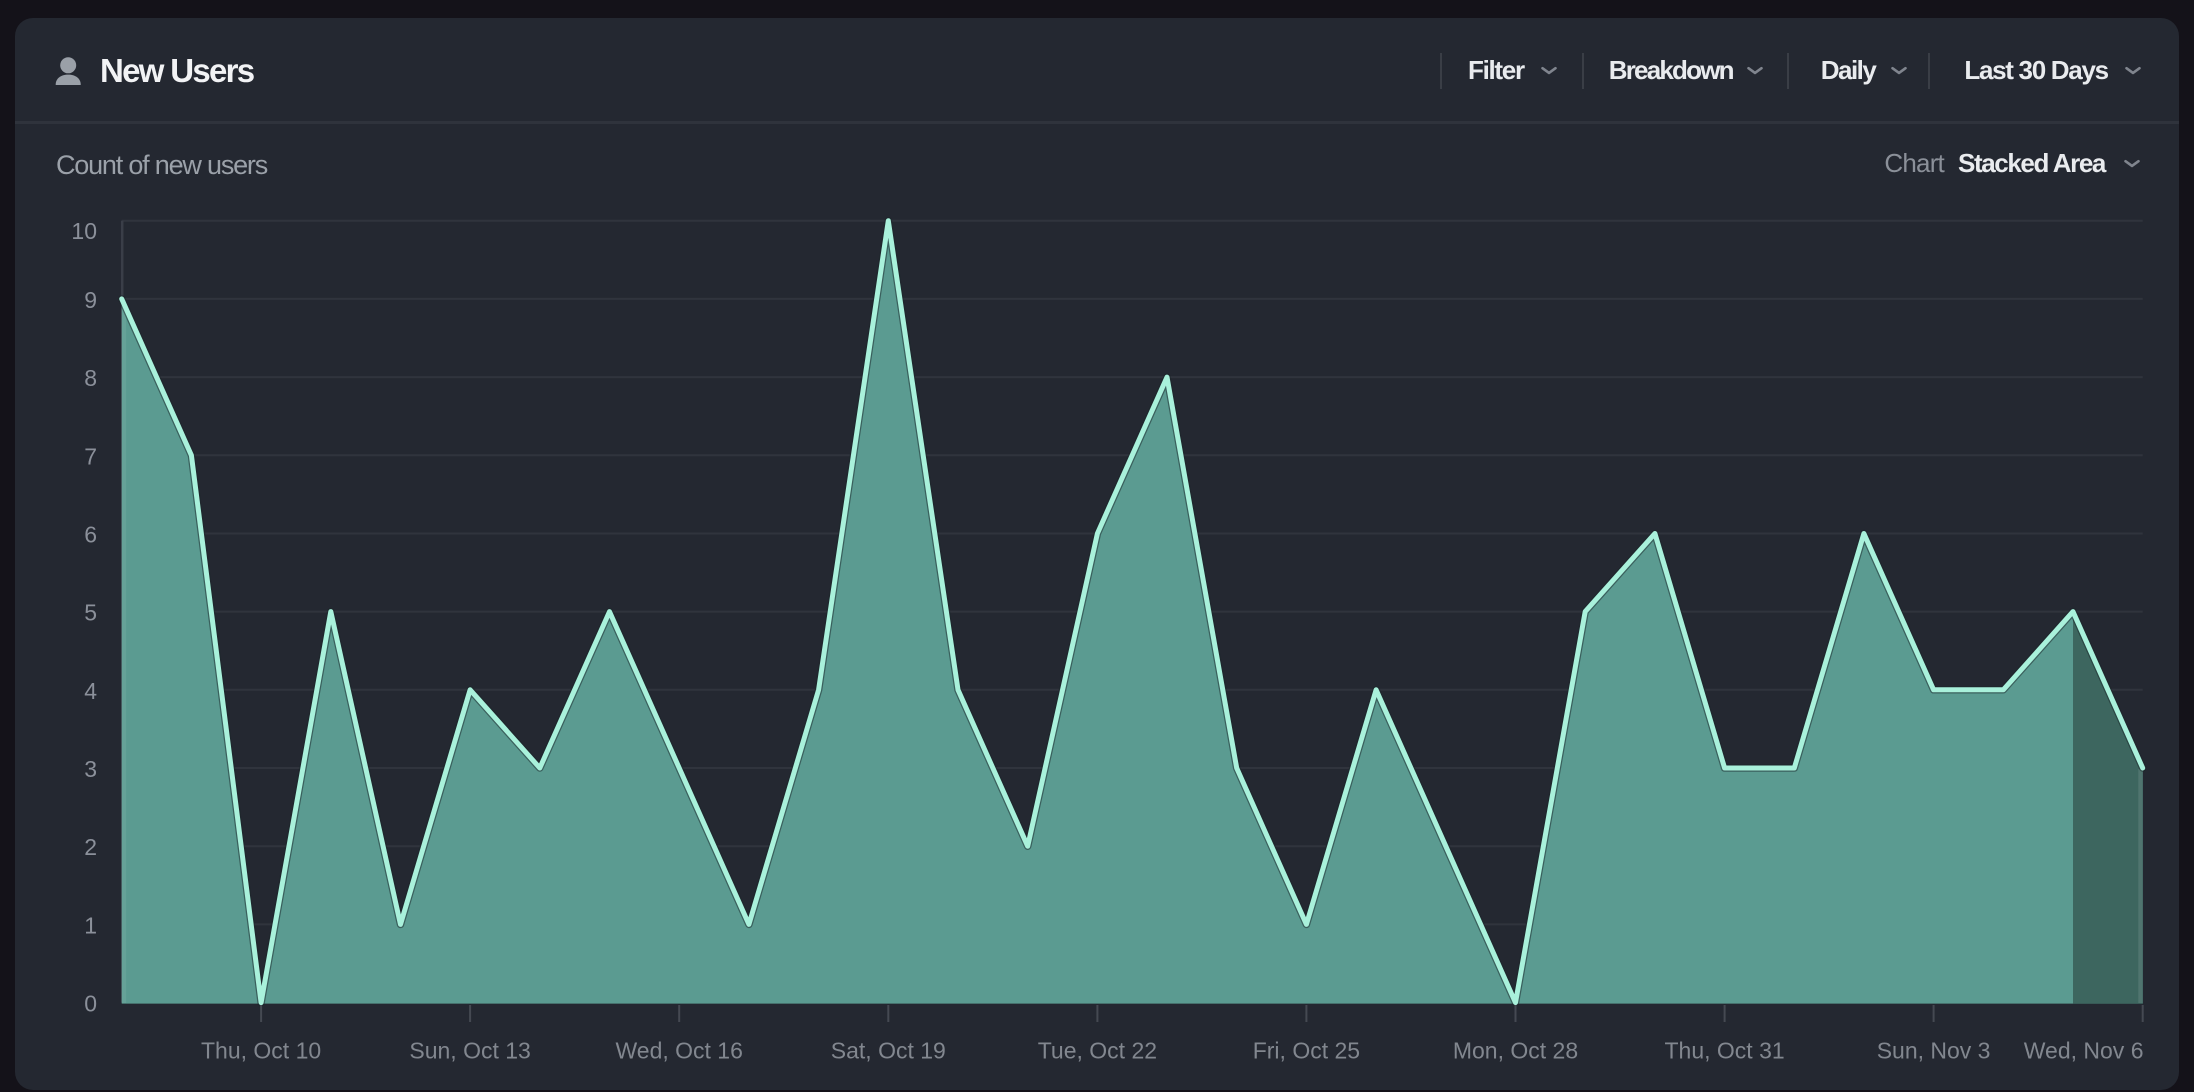 The image size is (2194, 1092). What do you see at coordinates (1306, 1051) in the screenshot?
I see `svg-text: Fri, Oct 25` at bounding box center [1306, 1051].